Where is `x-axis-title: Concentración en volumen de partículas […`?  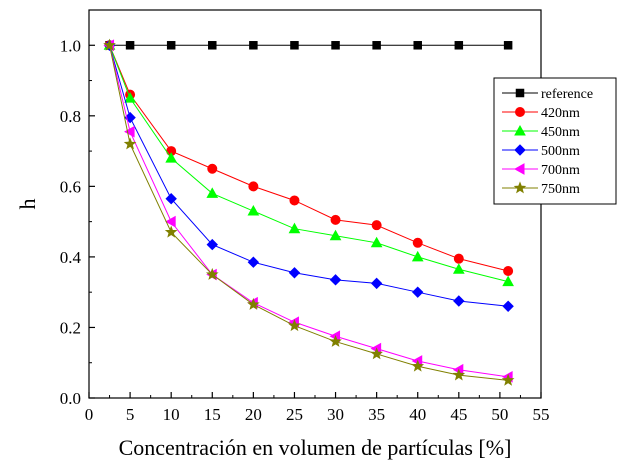 x-axis-title: Concentración en volumen de partículas [… is located at coordinates (315, 447).